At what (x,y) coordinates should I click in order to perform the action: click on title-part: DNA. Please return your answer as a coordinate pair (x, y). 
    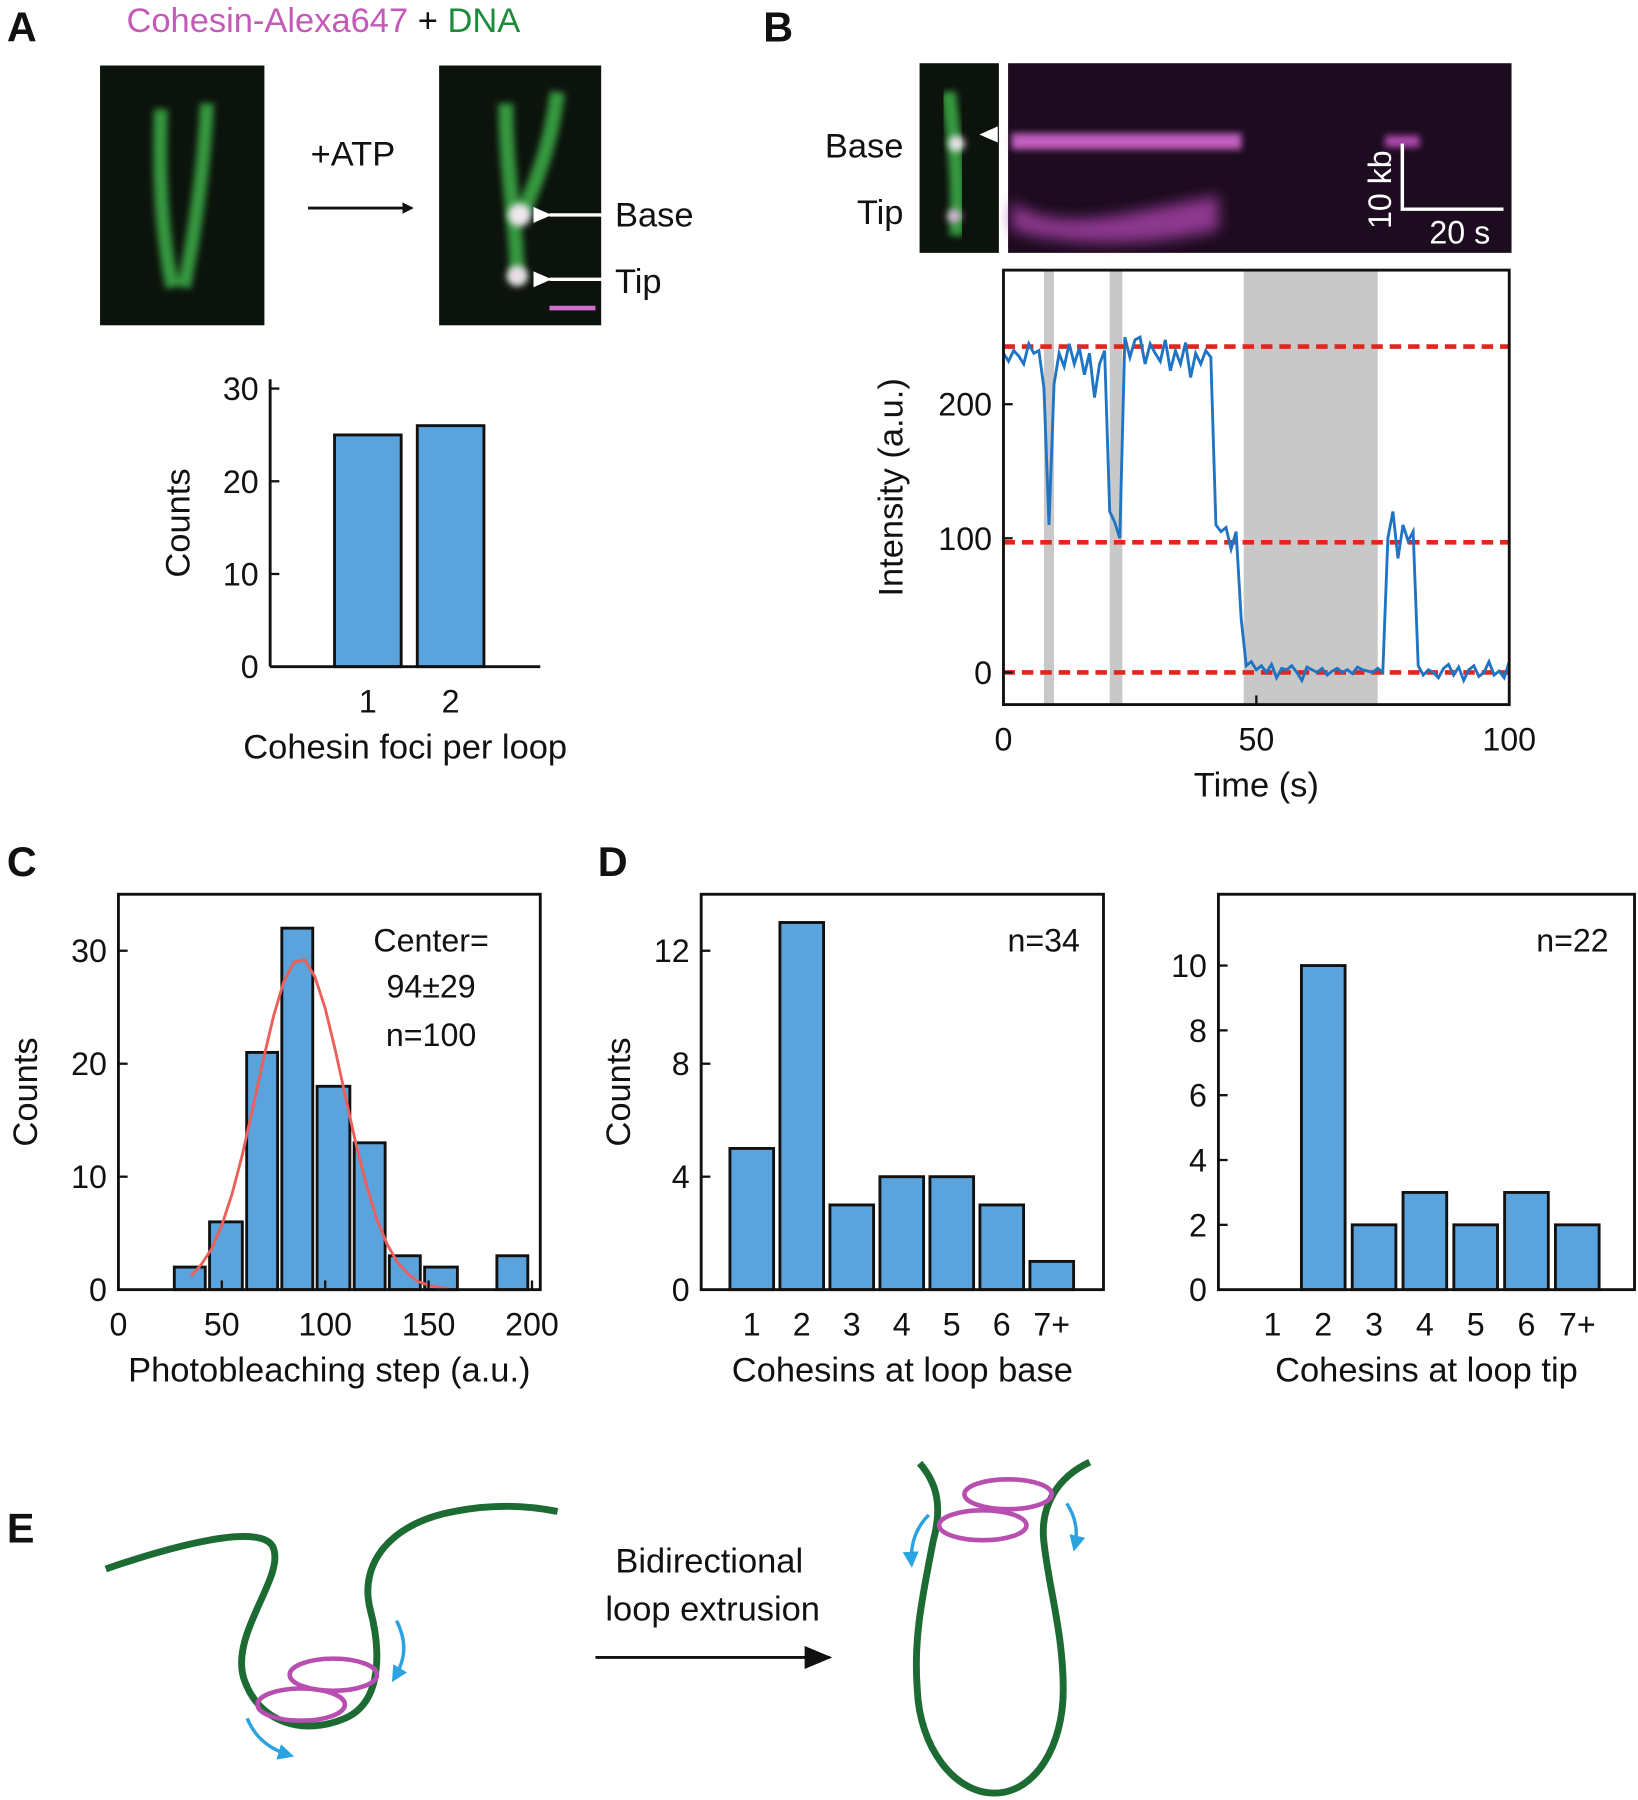
    Looking at the image, I should click on (483, 21).